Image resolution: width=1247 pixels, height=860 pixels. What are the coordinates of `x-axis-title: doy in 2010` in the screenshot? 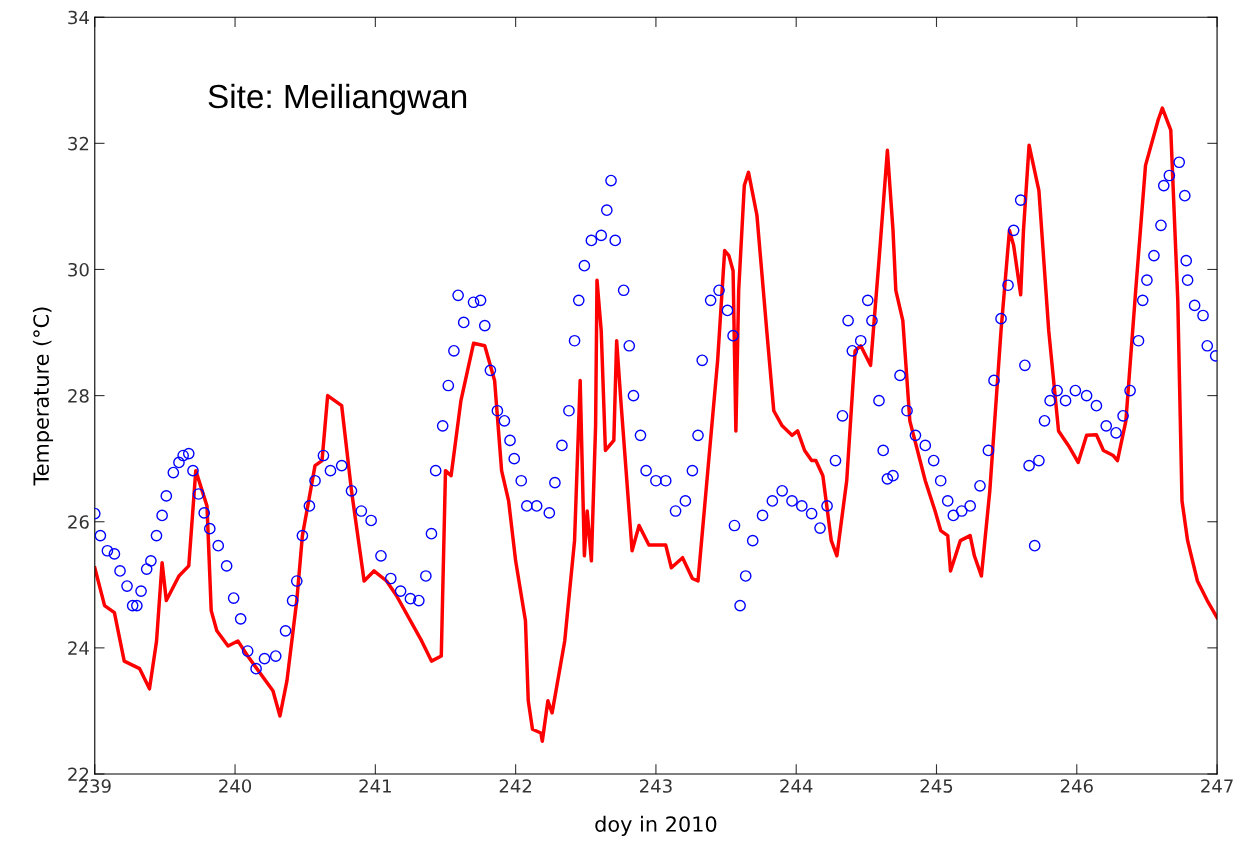 It's located at (656, 825).